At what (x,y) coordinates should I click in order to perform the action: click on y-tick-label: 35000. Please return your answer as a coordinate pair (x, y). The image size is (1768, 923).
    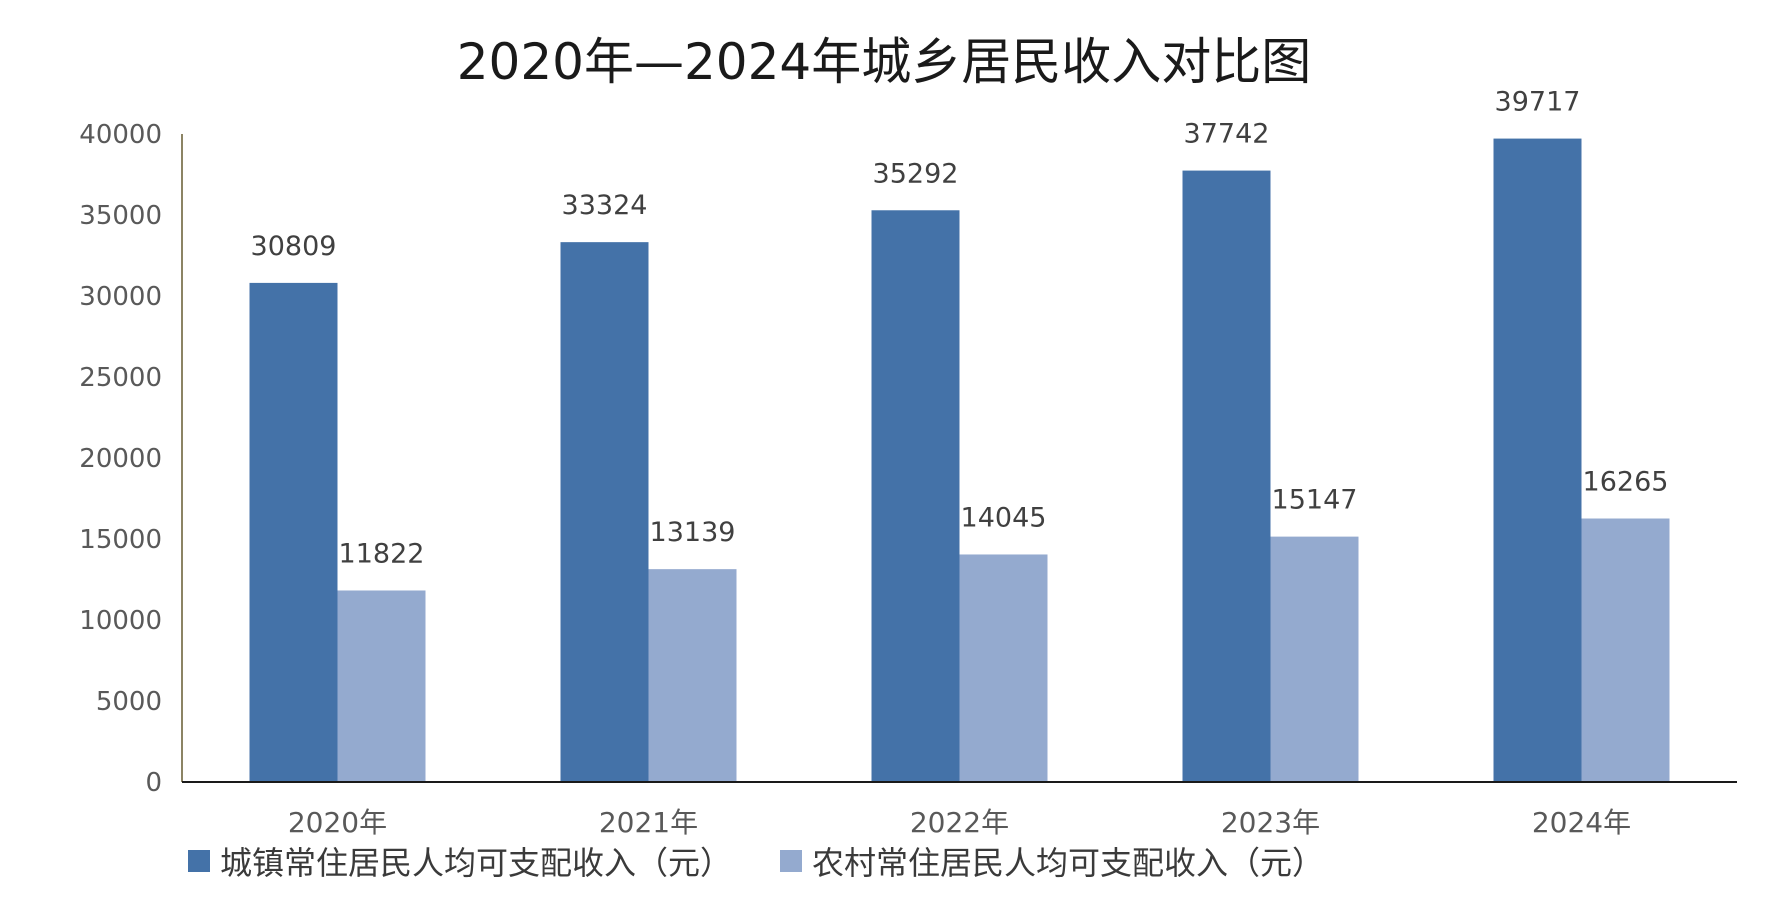
    Looking at the image, I should click on (120, 216).